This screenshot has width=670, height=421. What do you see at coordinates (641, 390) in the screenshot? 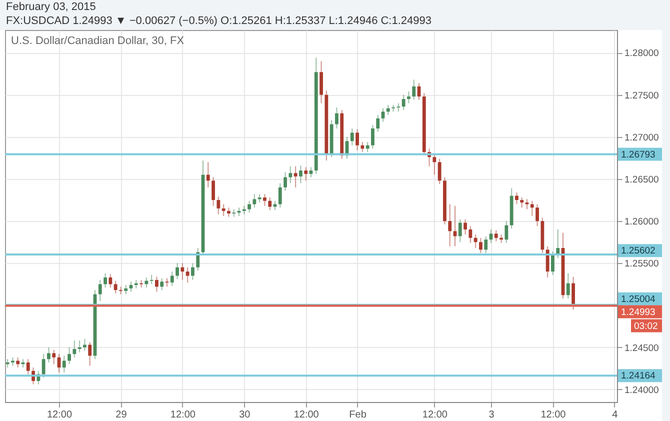
I see `y-tick-label: 1.24000` at bounding box center [641, 390].